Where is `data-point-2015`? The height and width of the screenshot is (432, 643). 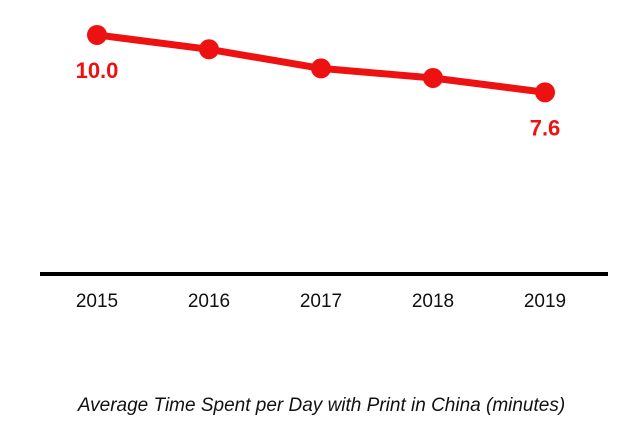 data-point-2015 is located at coordinates (97, 34).